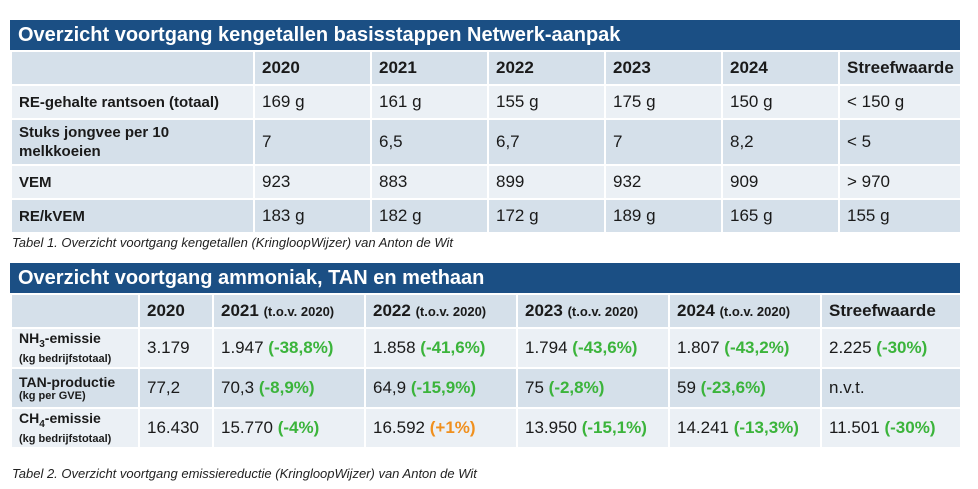  Describe the element at coordinates (132, 182) in the screenshot. I see `row-label: VEM` at that location.